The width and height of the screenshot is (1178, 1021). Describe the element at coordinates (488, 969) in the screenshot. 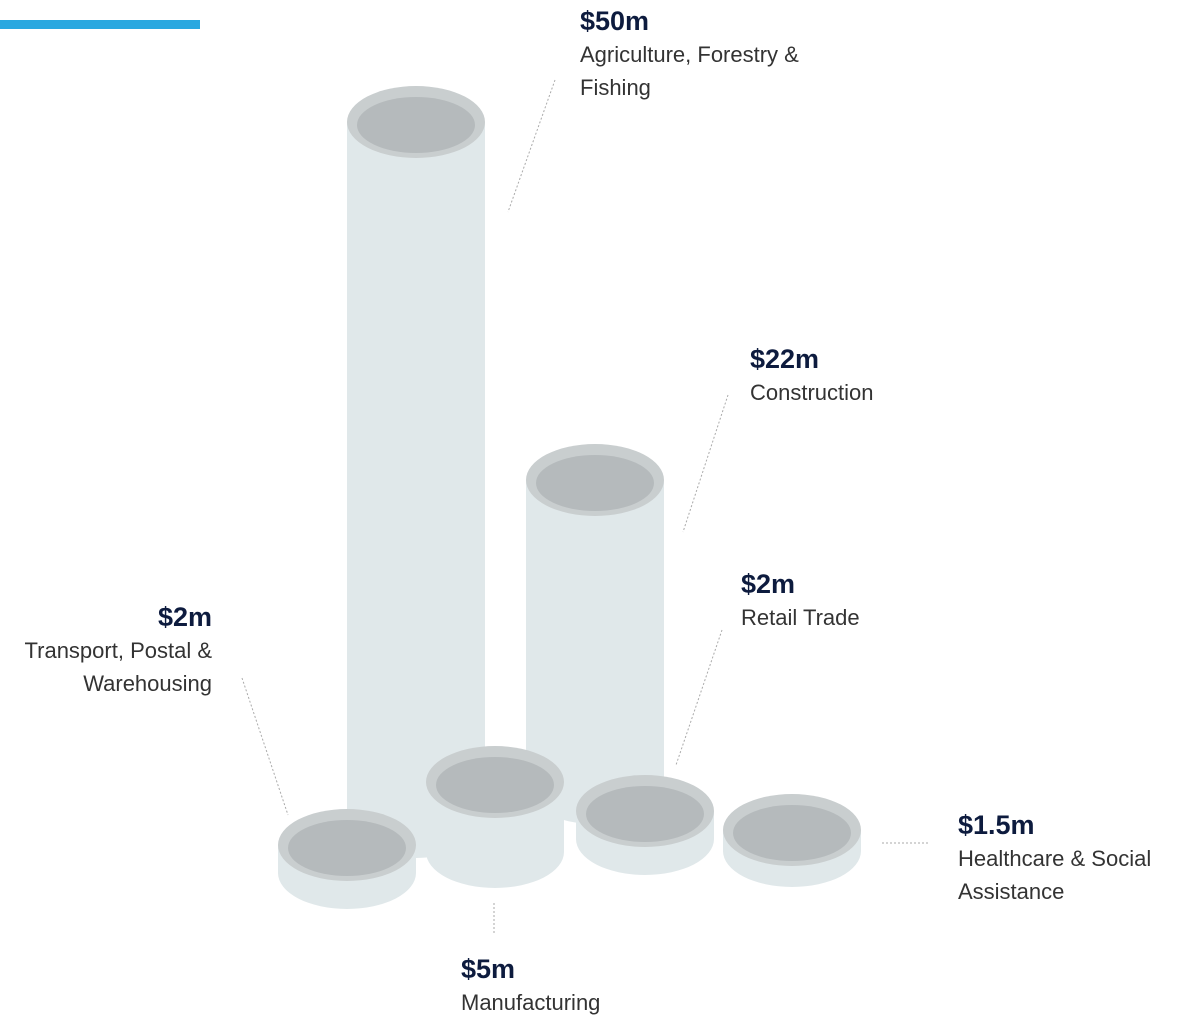

I see `value-label: $5m` at that location.